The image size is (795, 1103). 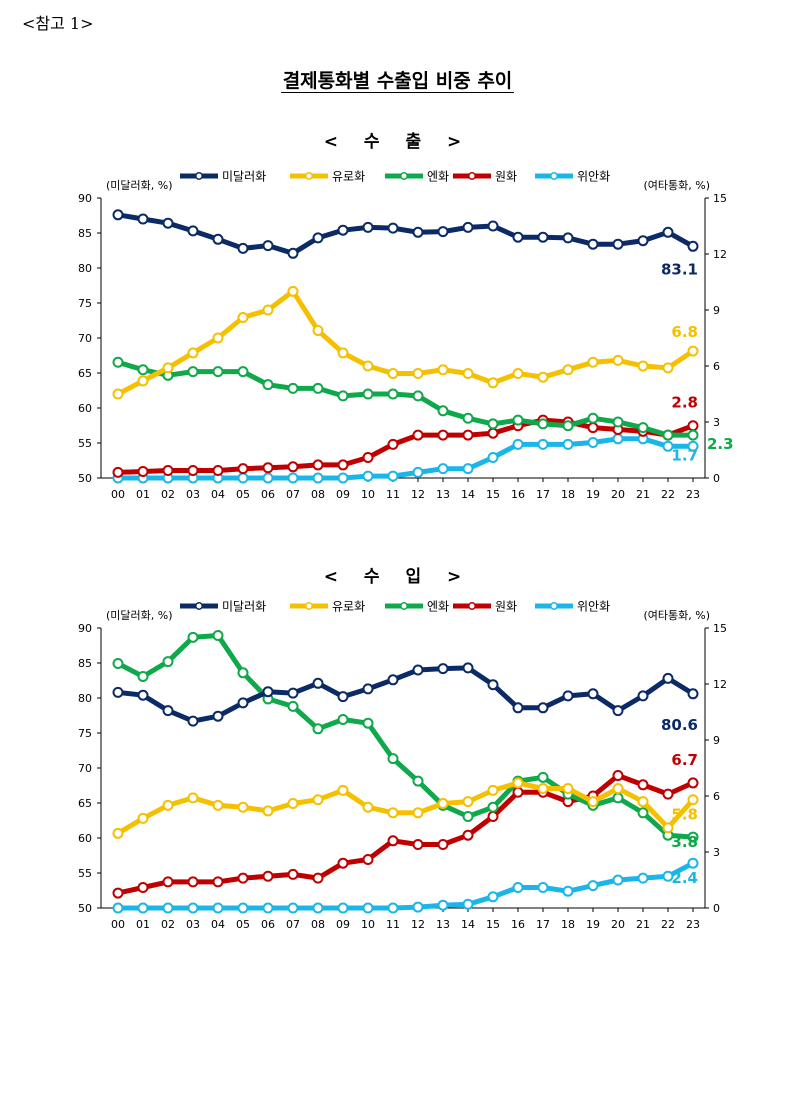 I want to click on main-title-wrap: 결제통화별 수출입 비중 추이, so click(x=397, y=79).